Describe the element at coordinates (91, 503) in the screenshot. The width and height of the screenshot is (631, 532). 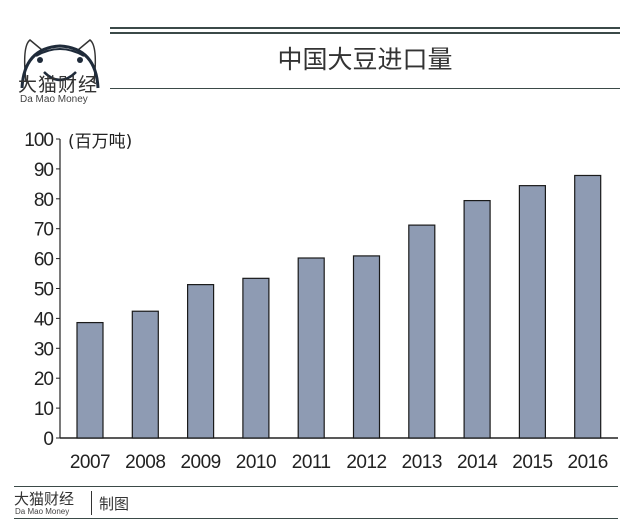
I see `footer-separator` at that location.